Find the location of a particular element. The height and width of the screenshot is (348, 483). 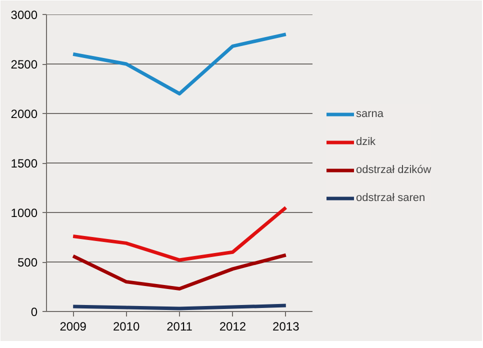

y-tick-label: 0 is located at coordinates (34, 312).